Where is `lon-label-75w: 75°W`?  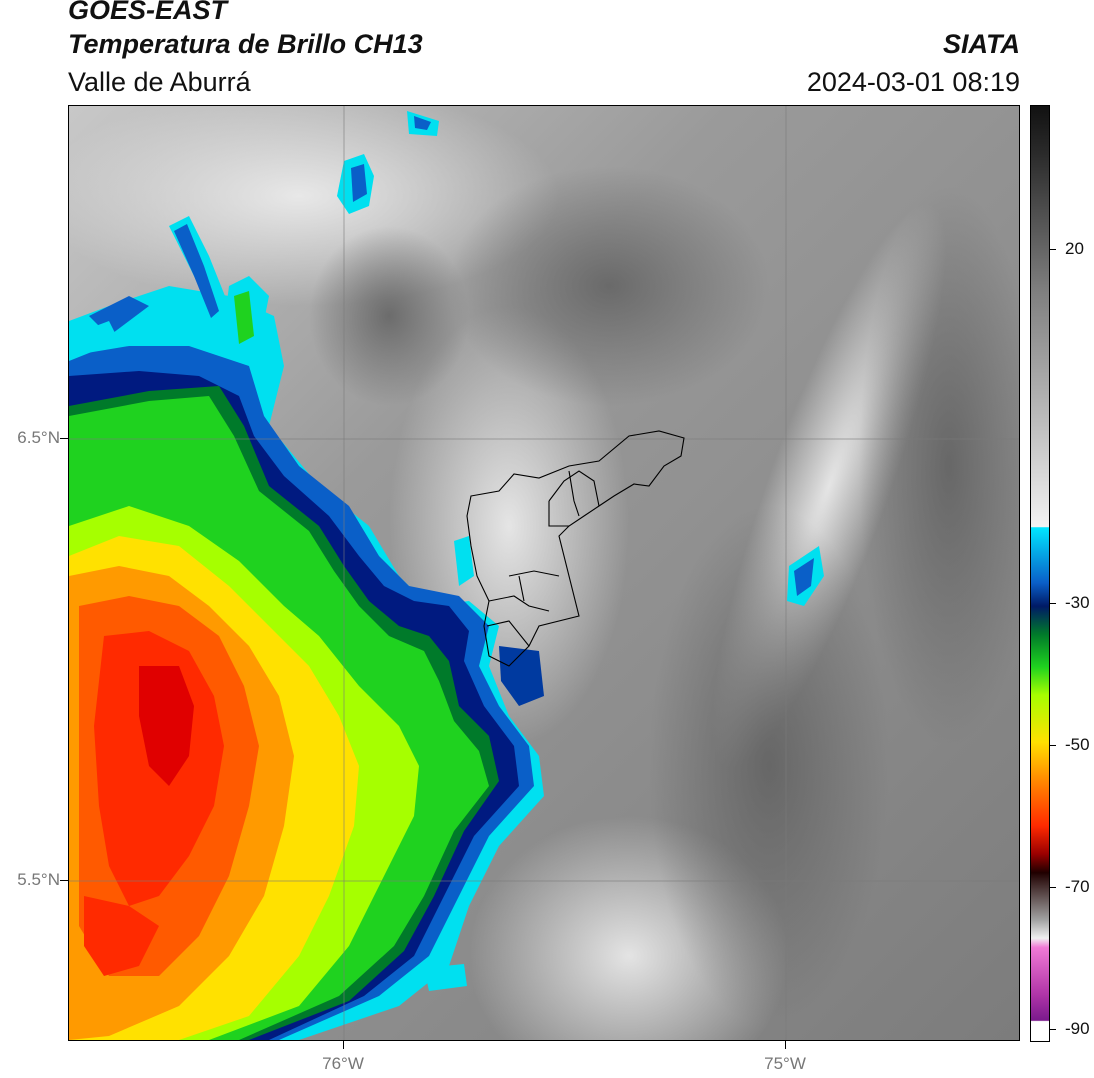
lon-label-75w: 75°W is located at coordinates (785, 1063).